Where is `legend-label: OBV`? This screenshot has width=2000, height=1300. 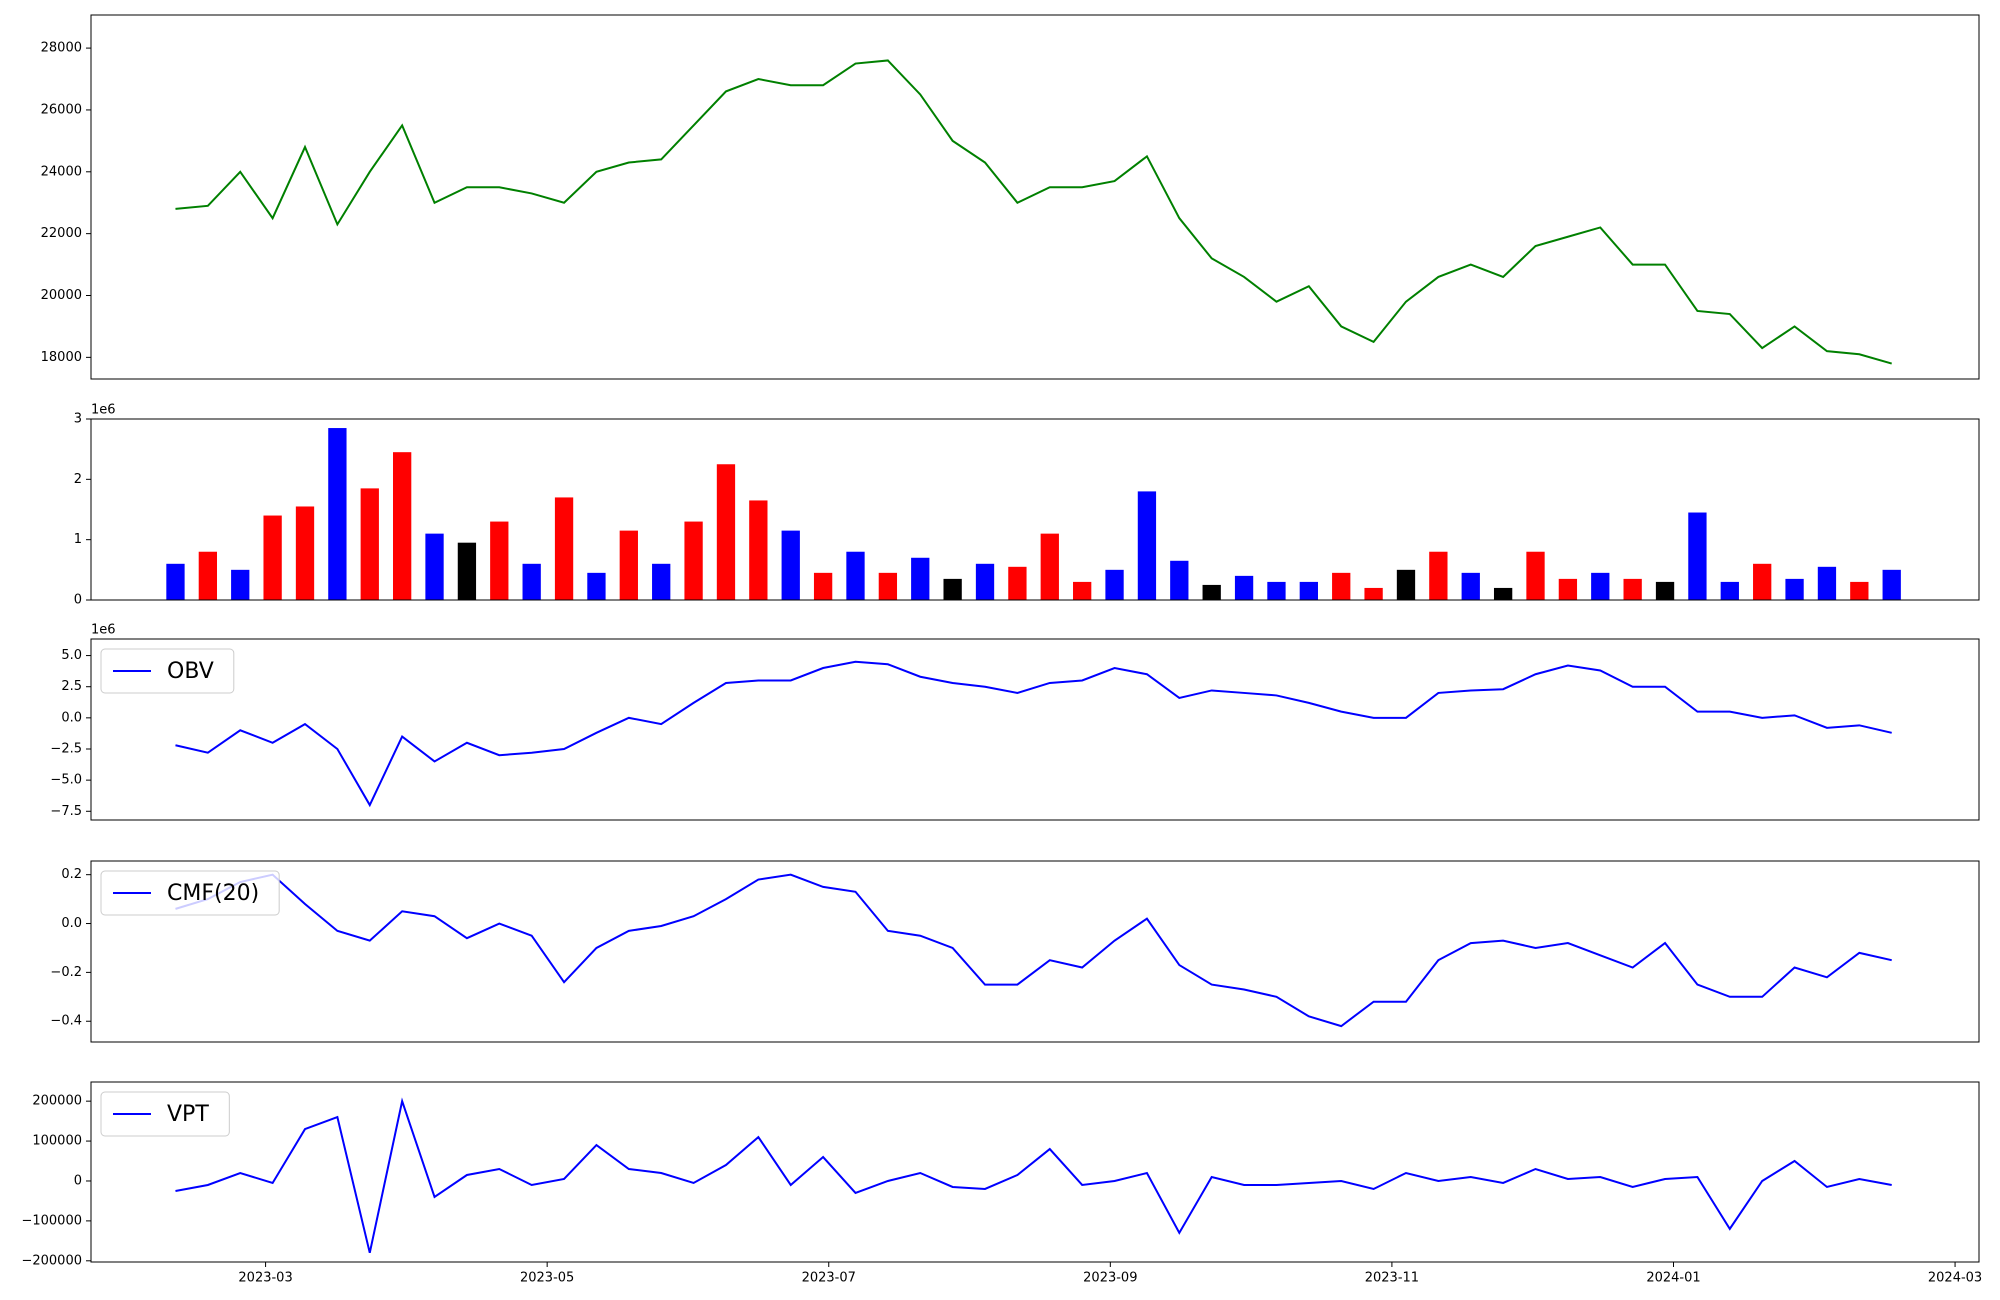
legend-label: OBV is located at coordinates (190, 671).